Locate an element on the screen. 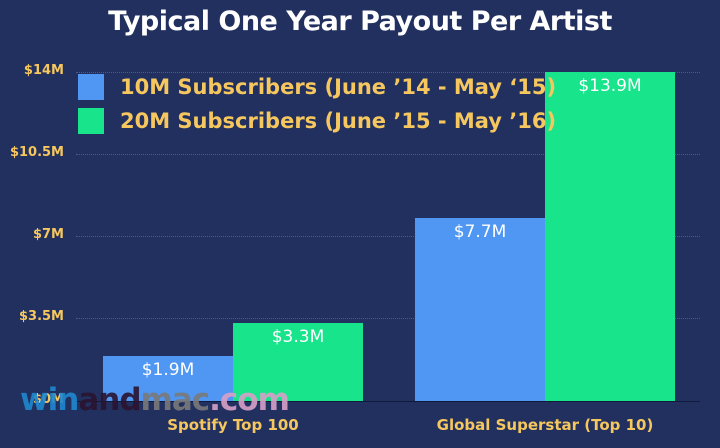 The image size is (720, 448). legend-item-10m: 10M Subscribers (June ’14 - May ‘15) is located at coordinates (317, 87).